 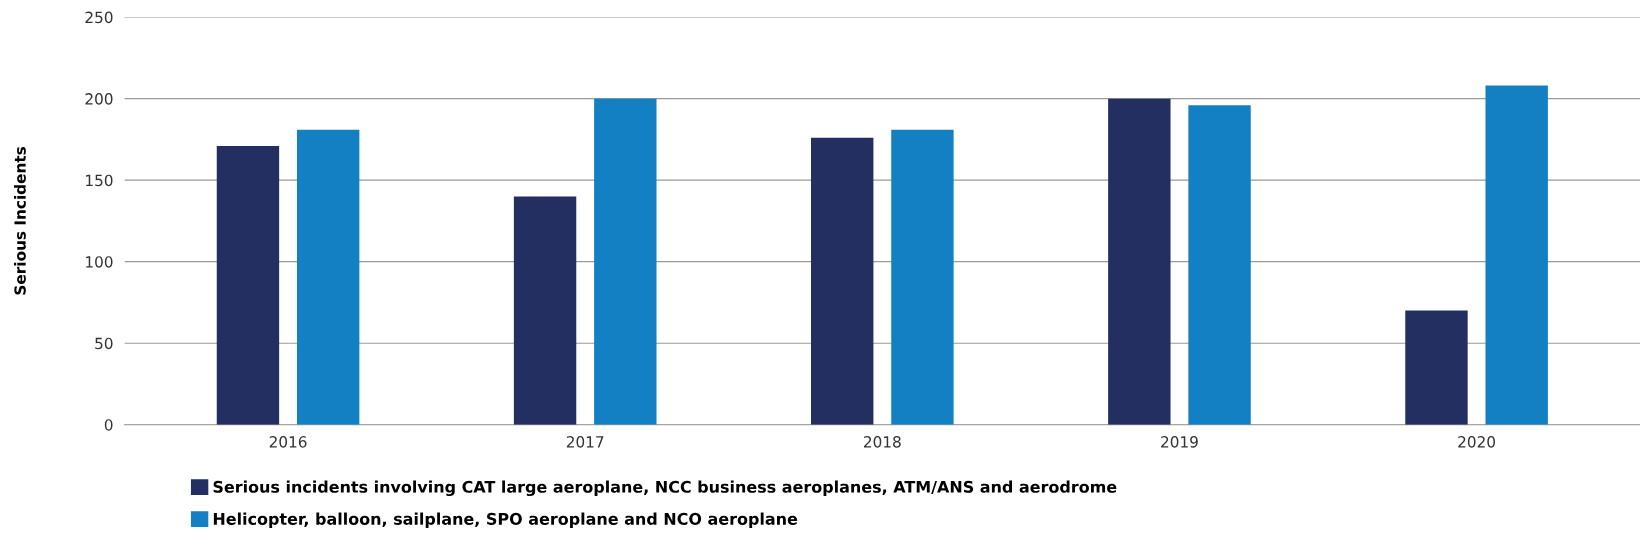 What do you see at coordinates (99, 262) in the screenshot?
I see `y-tick-label: 100` at bounding box center [99, 262].